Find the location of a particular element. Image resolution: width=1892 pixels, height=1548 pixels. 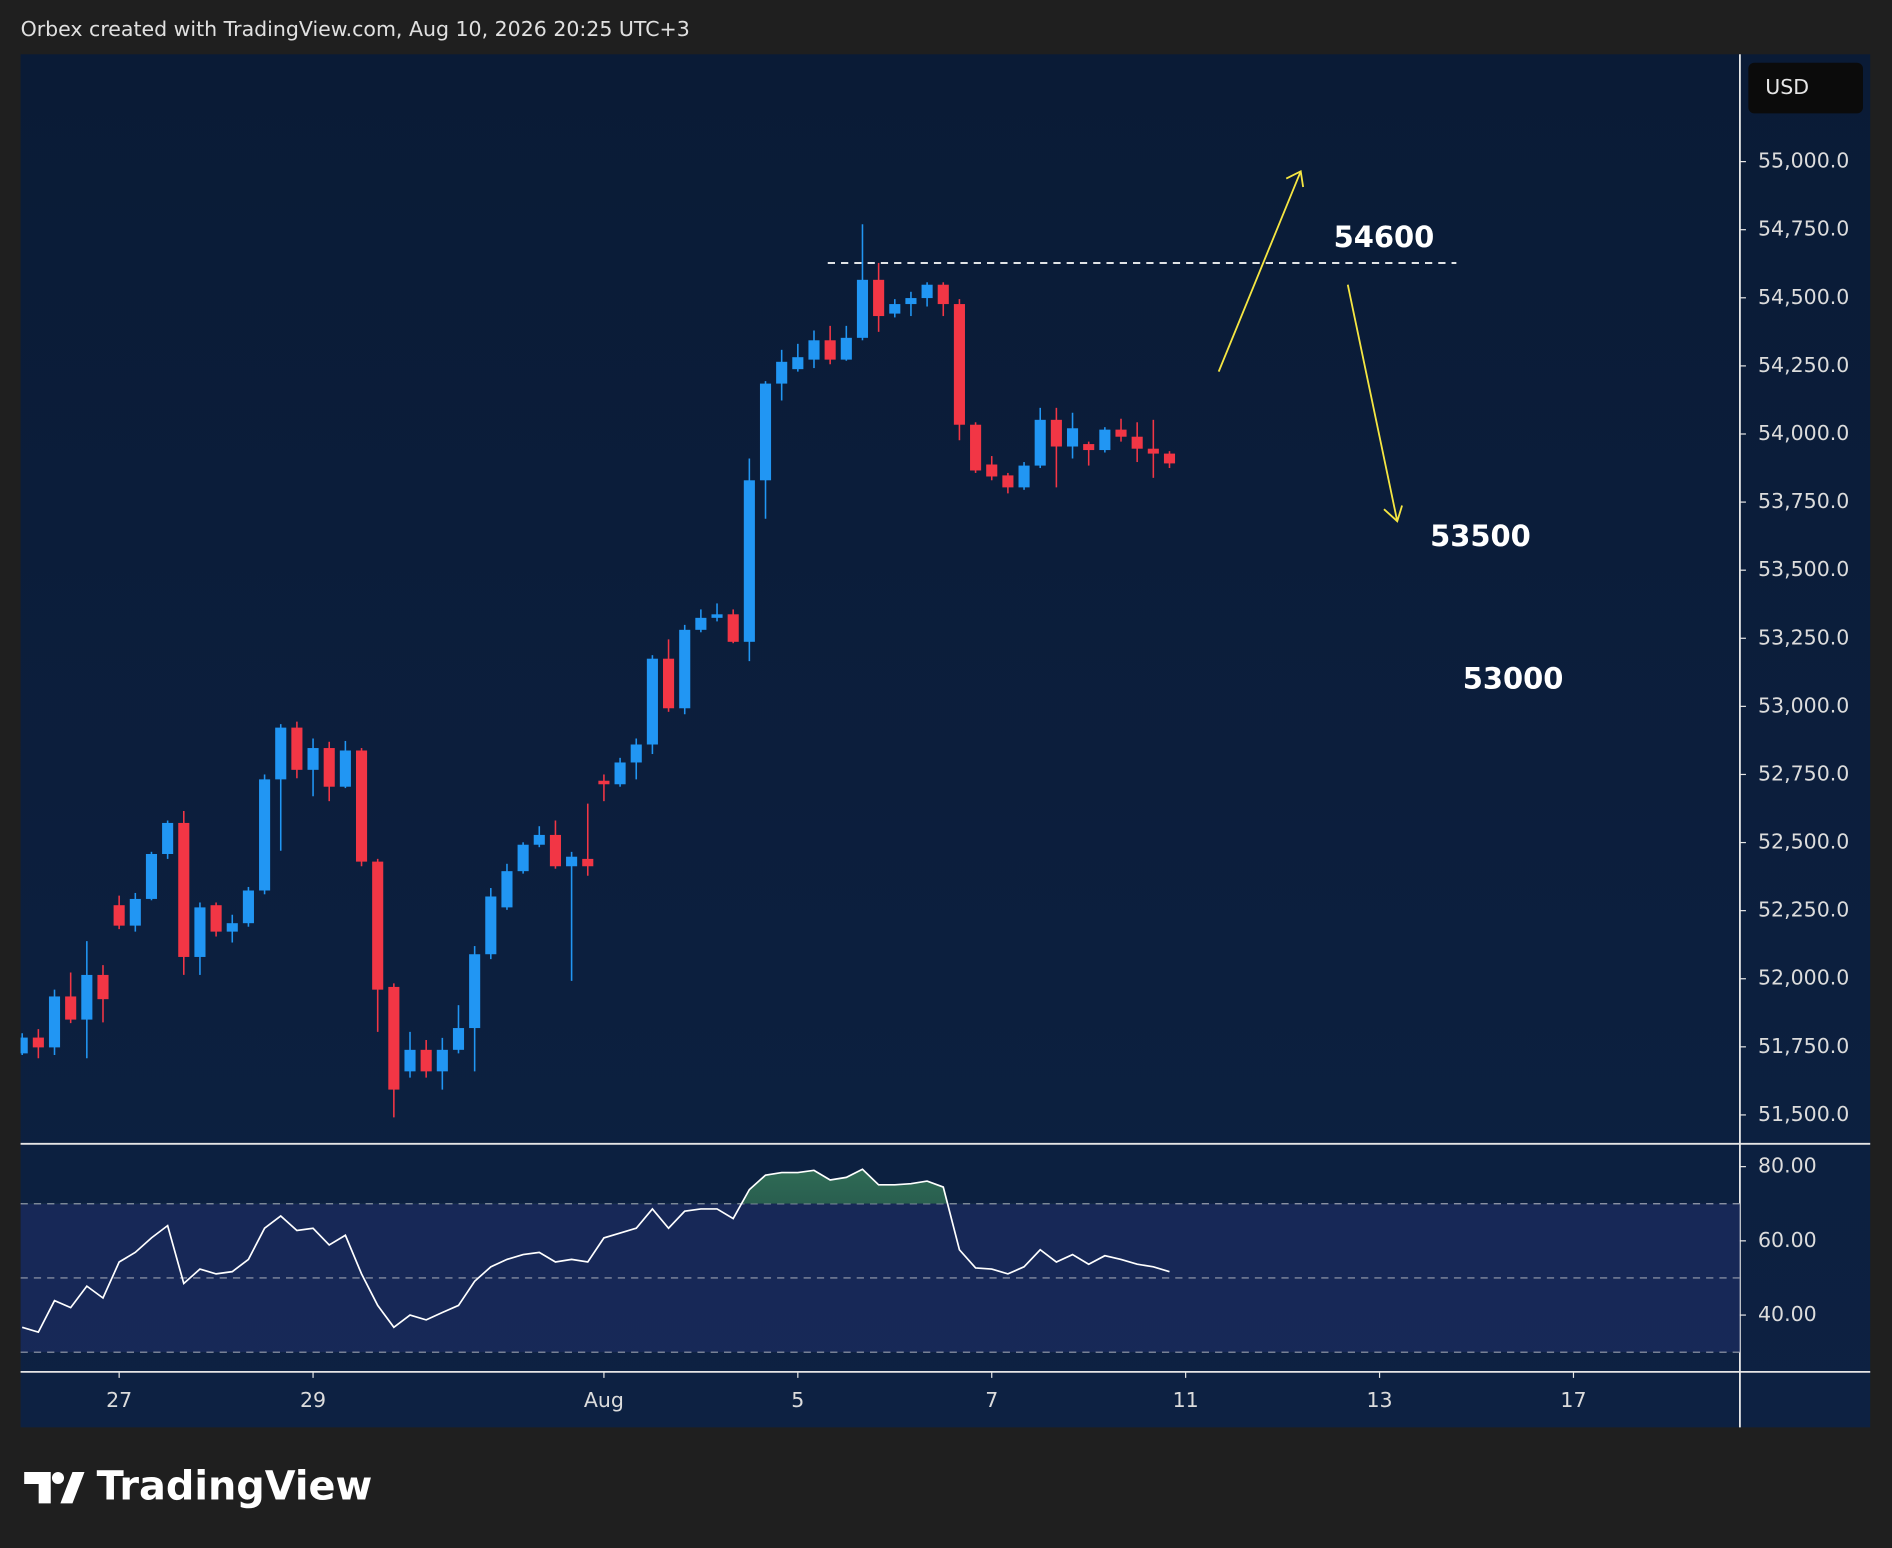

rsi-plot is located at coordinates (880, 1260).